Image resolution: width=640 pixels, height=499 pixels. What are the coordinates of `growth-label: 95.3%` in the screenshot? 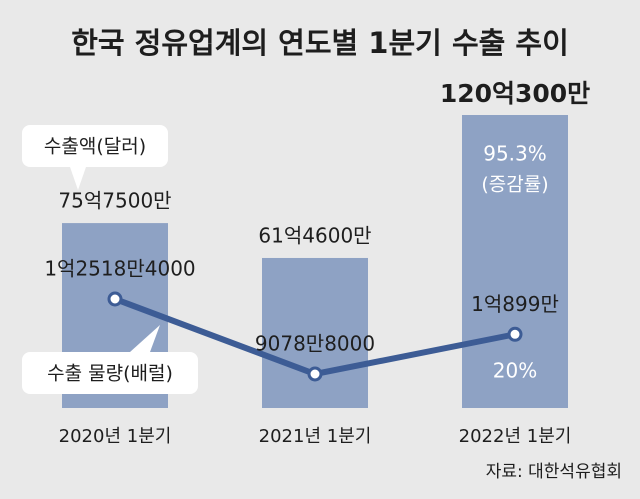 It's located at (515, 154).